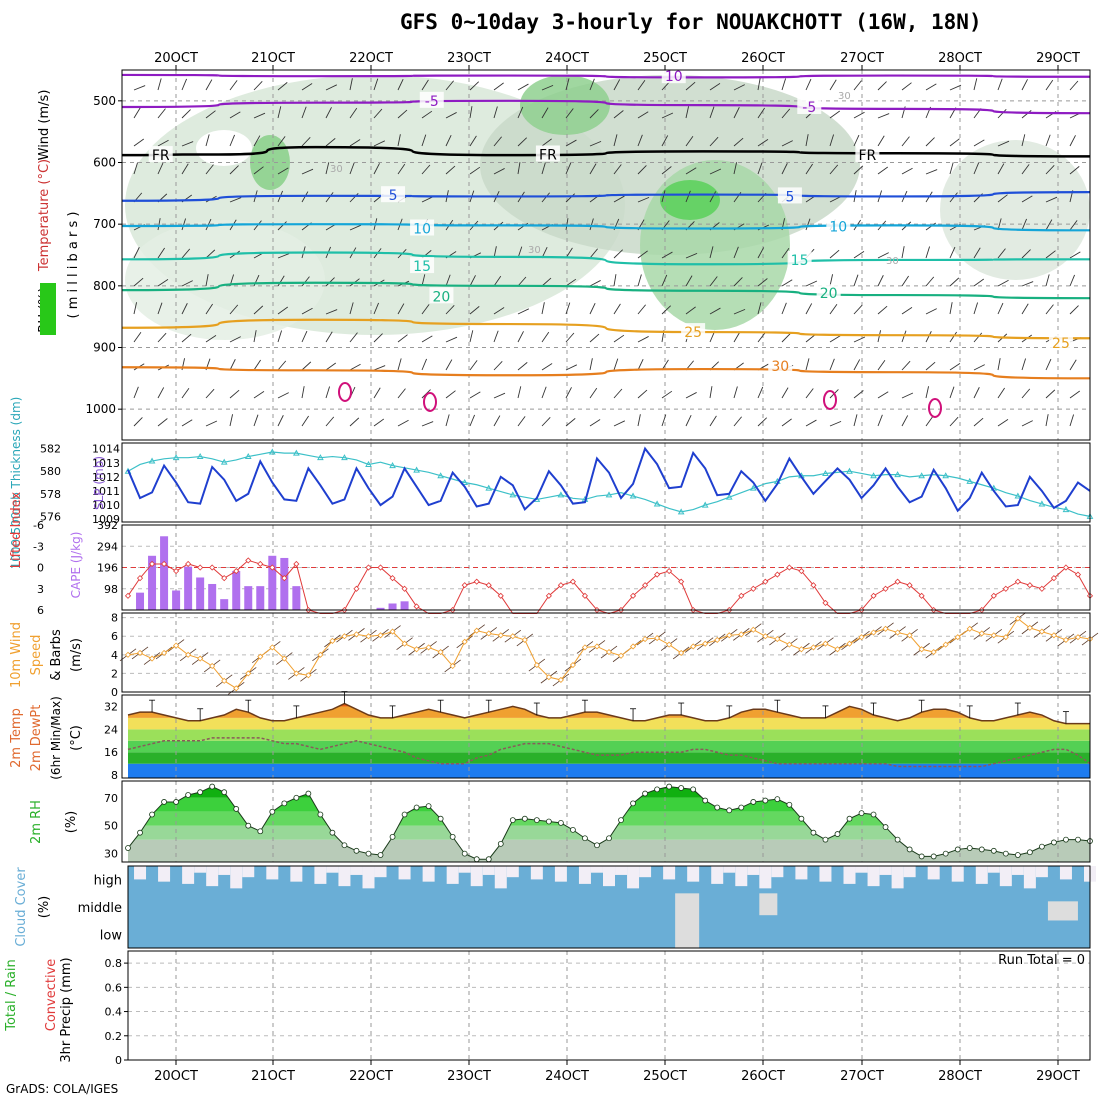 The image size is (1100, 1100). Describe the element at coordinates (768, 904) in the screenshot. I see `mid-cloud-block` at that location.